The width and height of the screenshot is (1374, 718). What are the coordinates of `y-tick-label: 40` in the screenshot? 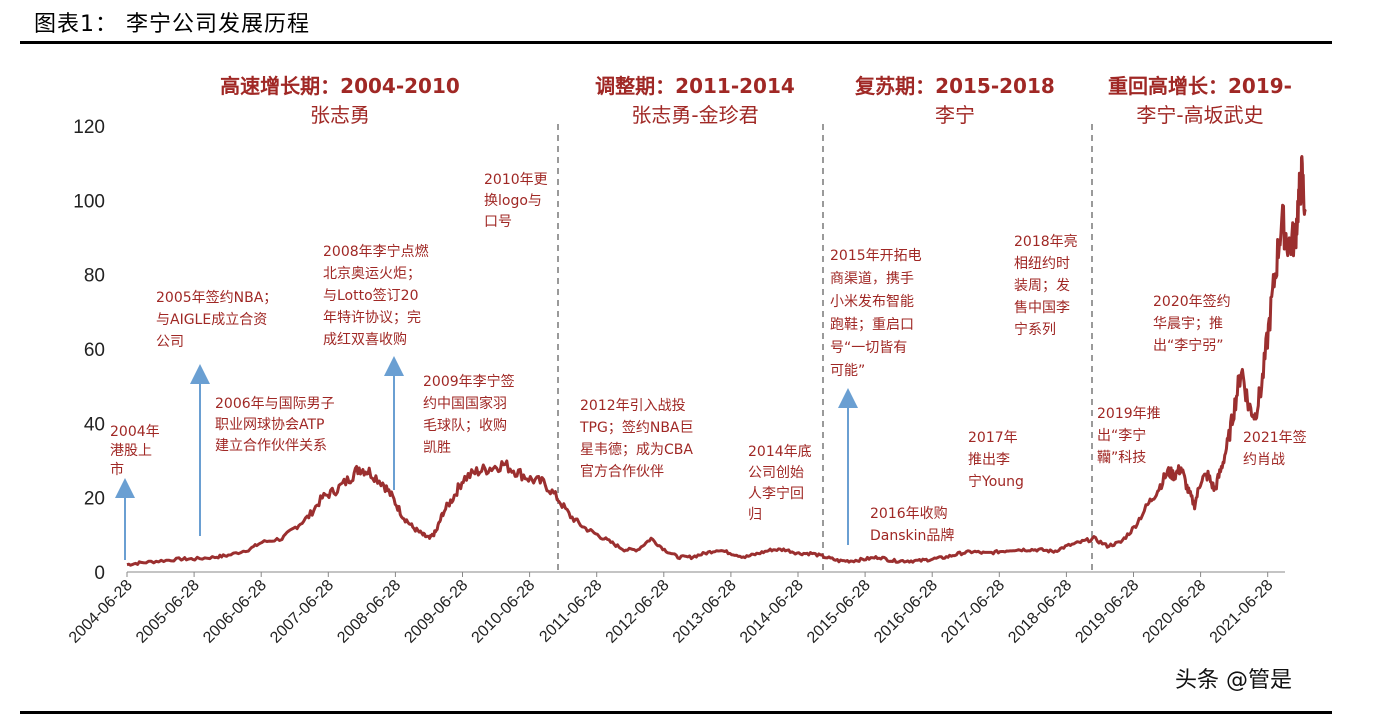 It's located at (94, 424).